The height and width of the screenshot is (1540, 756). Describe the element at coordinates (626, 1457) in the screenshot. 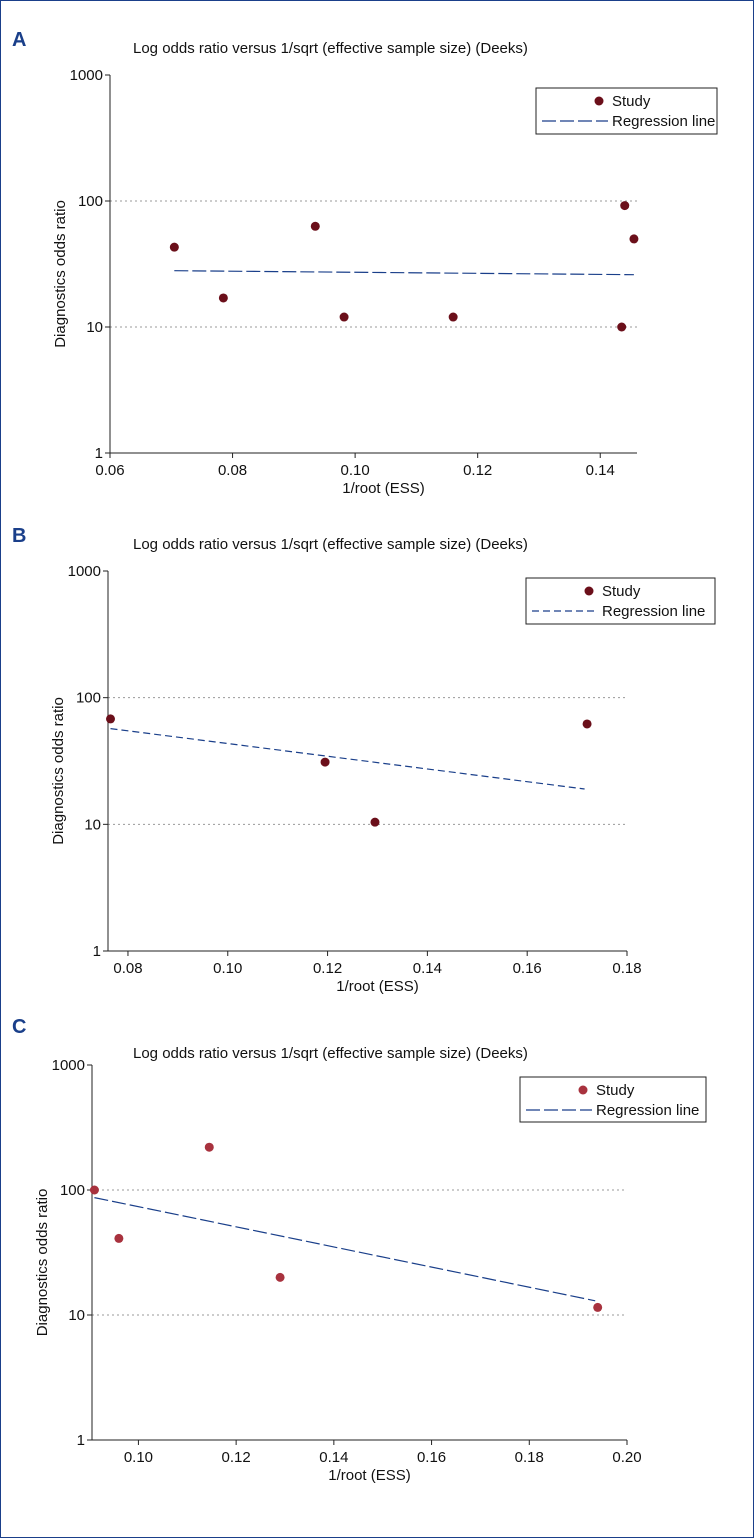

I see `x-tick-label: 0.20` at that location.